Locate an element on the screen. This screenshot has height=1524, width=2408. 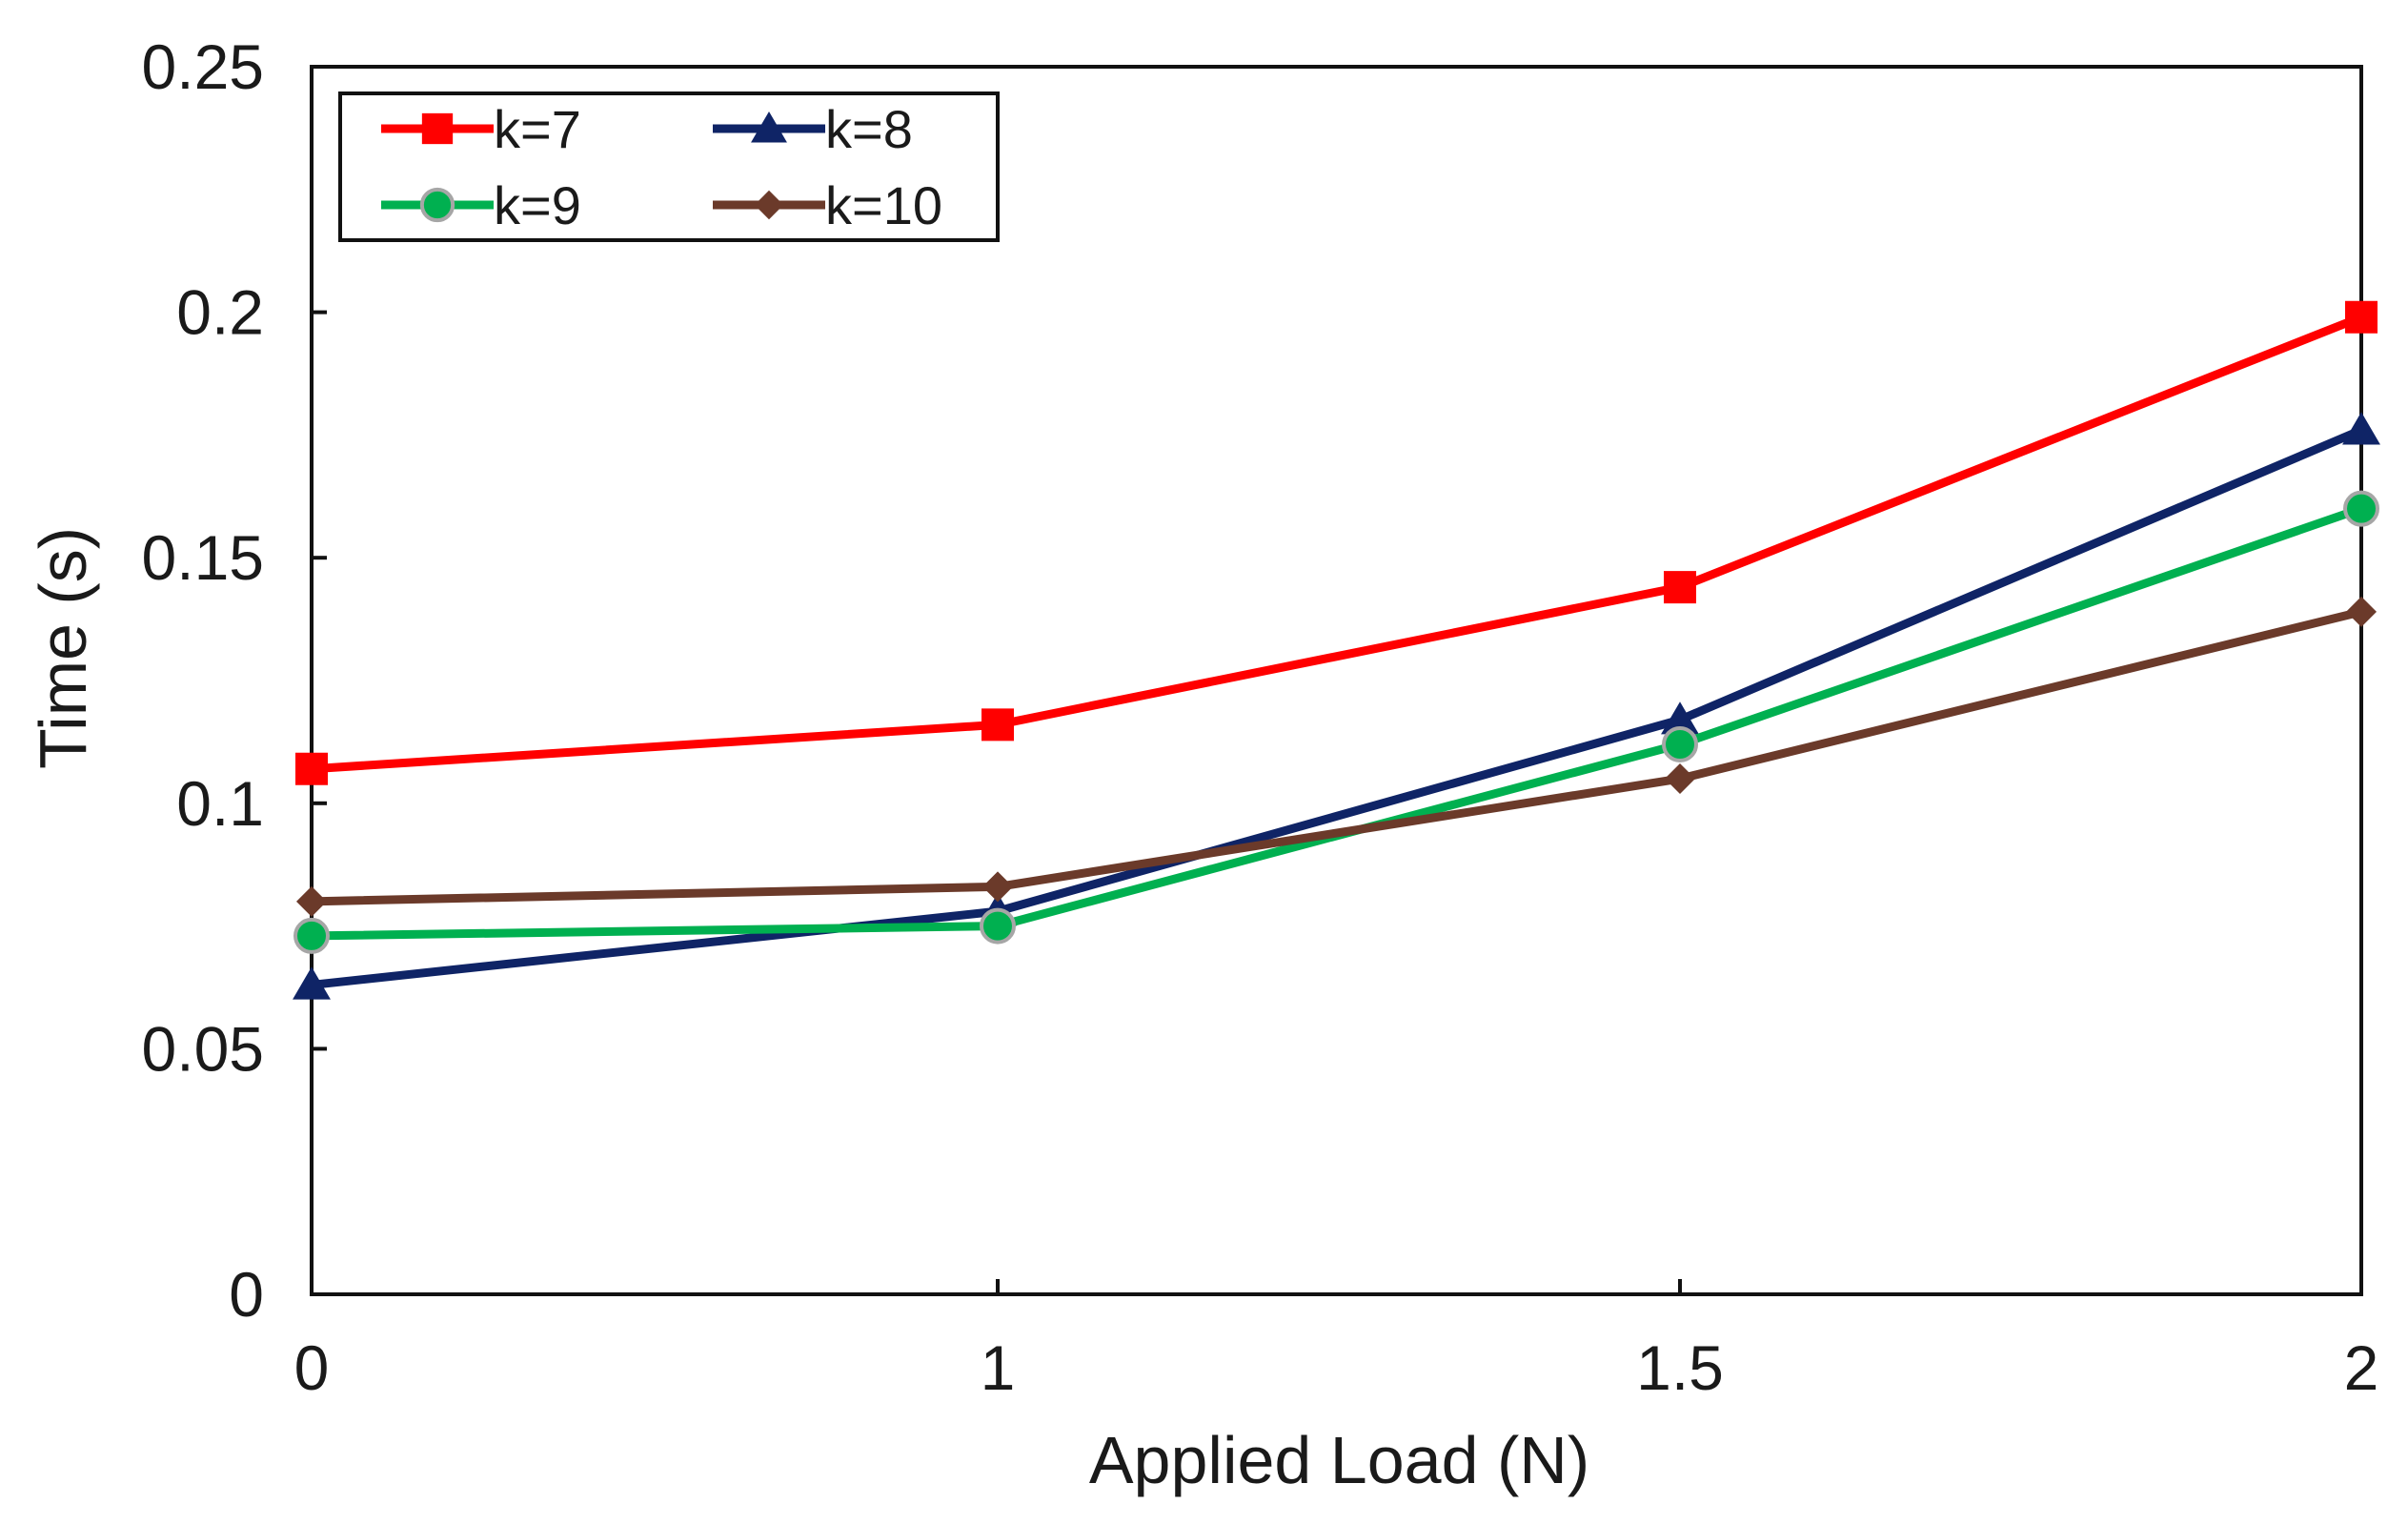
legend-label: k=9 is located at coordinates (537, 205).